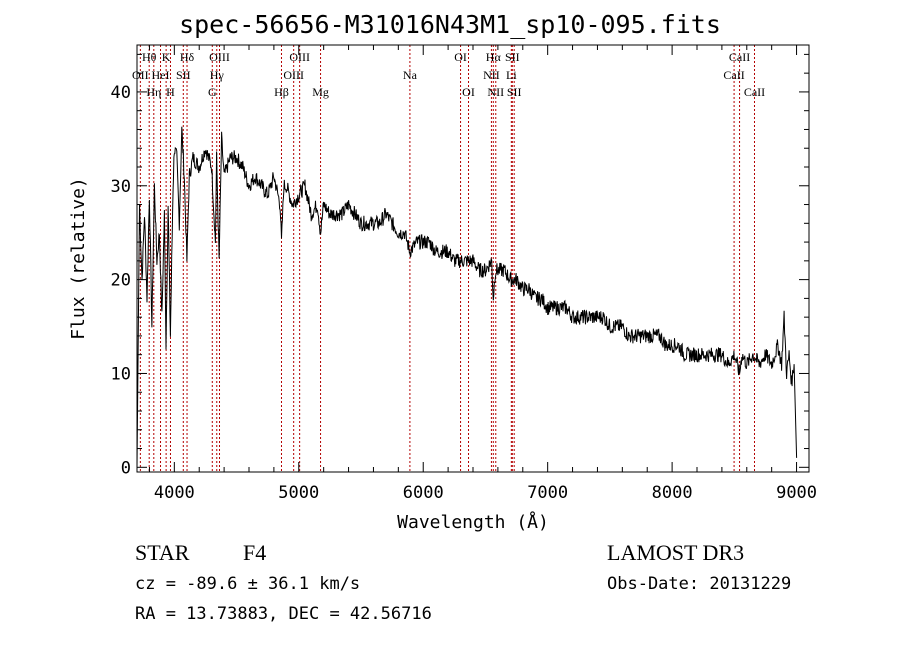 The height and width of the screenshot is (649, 900). Describe the element at coordinates (121, 93) in the screenshot. I see `y-tick-label: 40` at that location.